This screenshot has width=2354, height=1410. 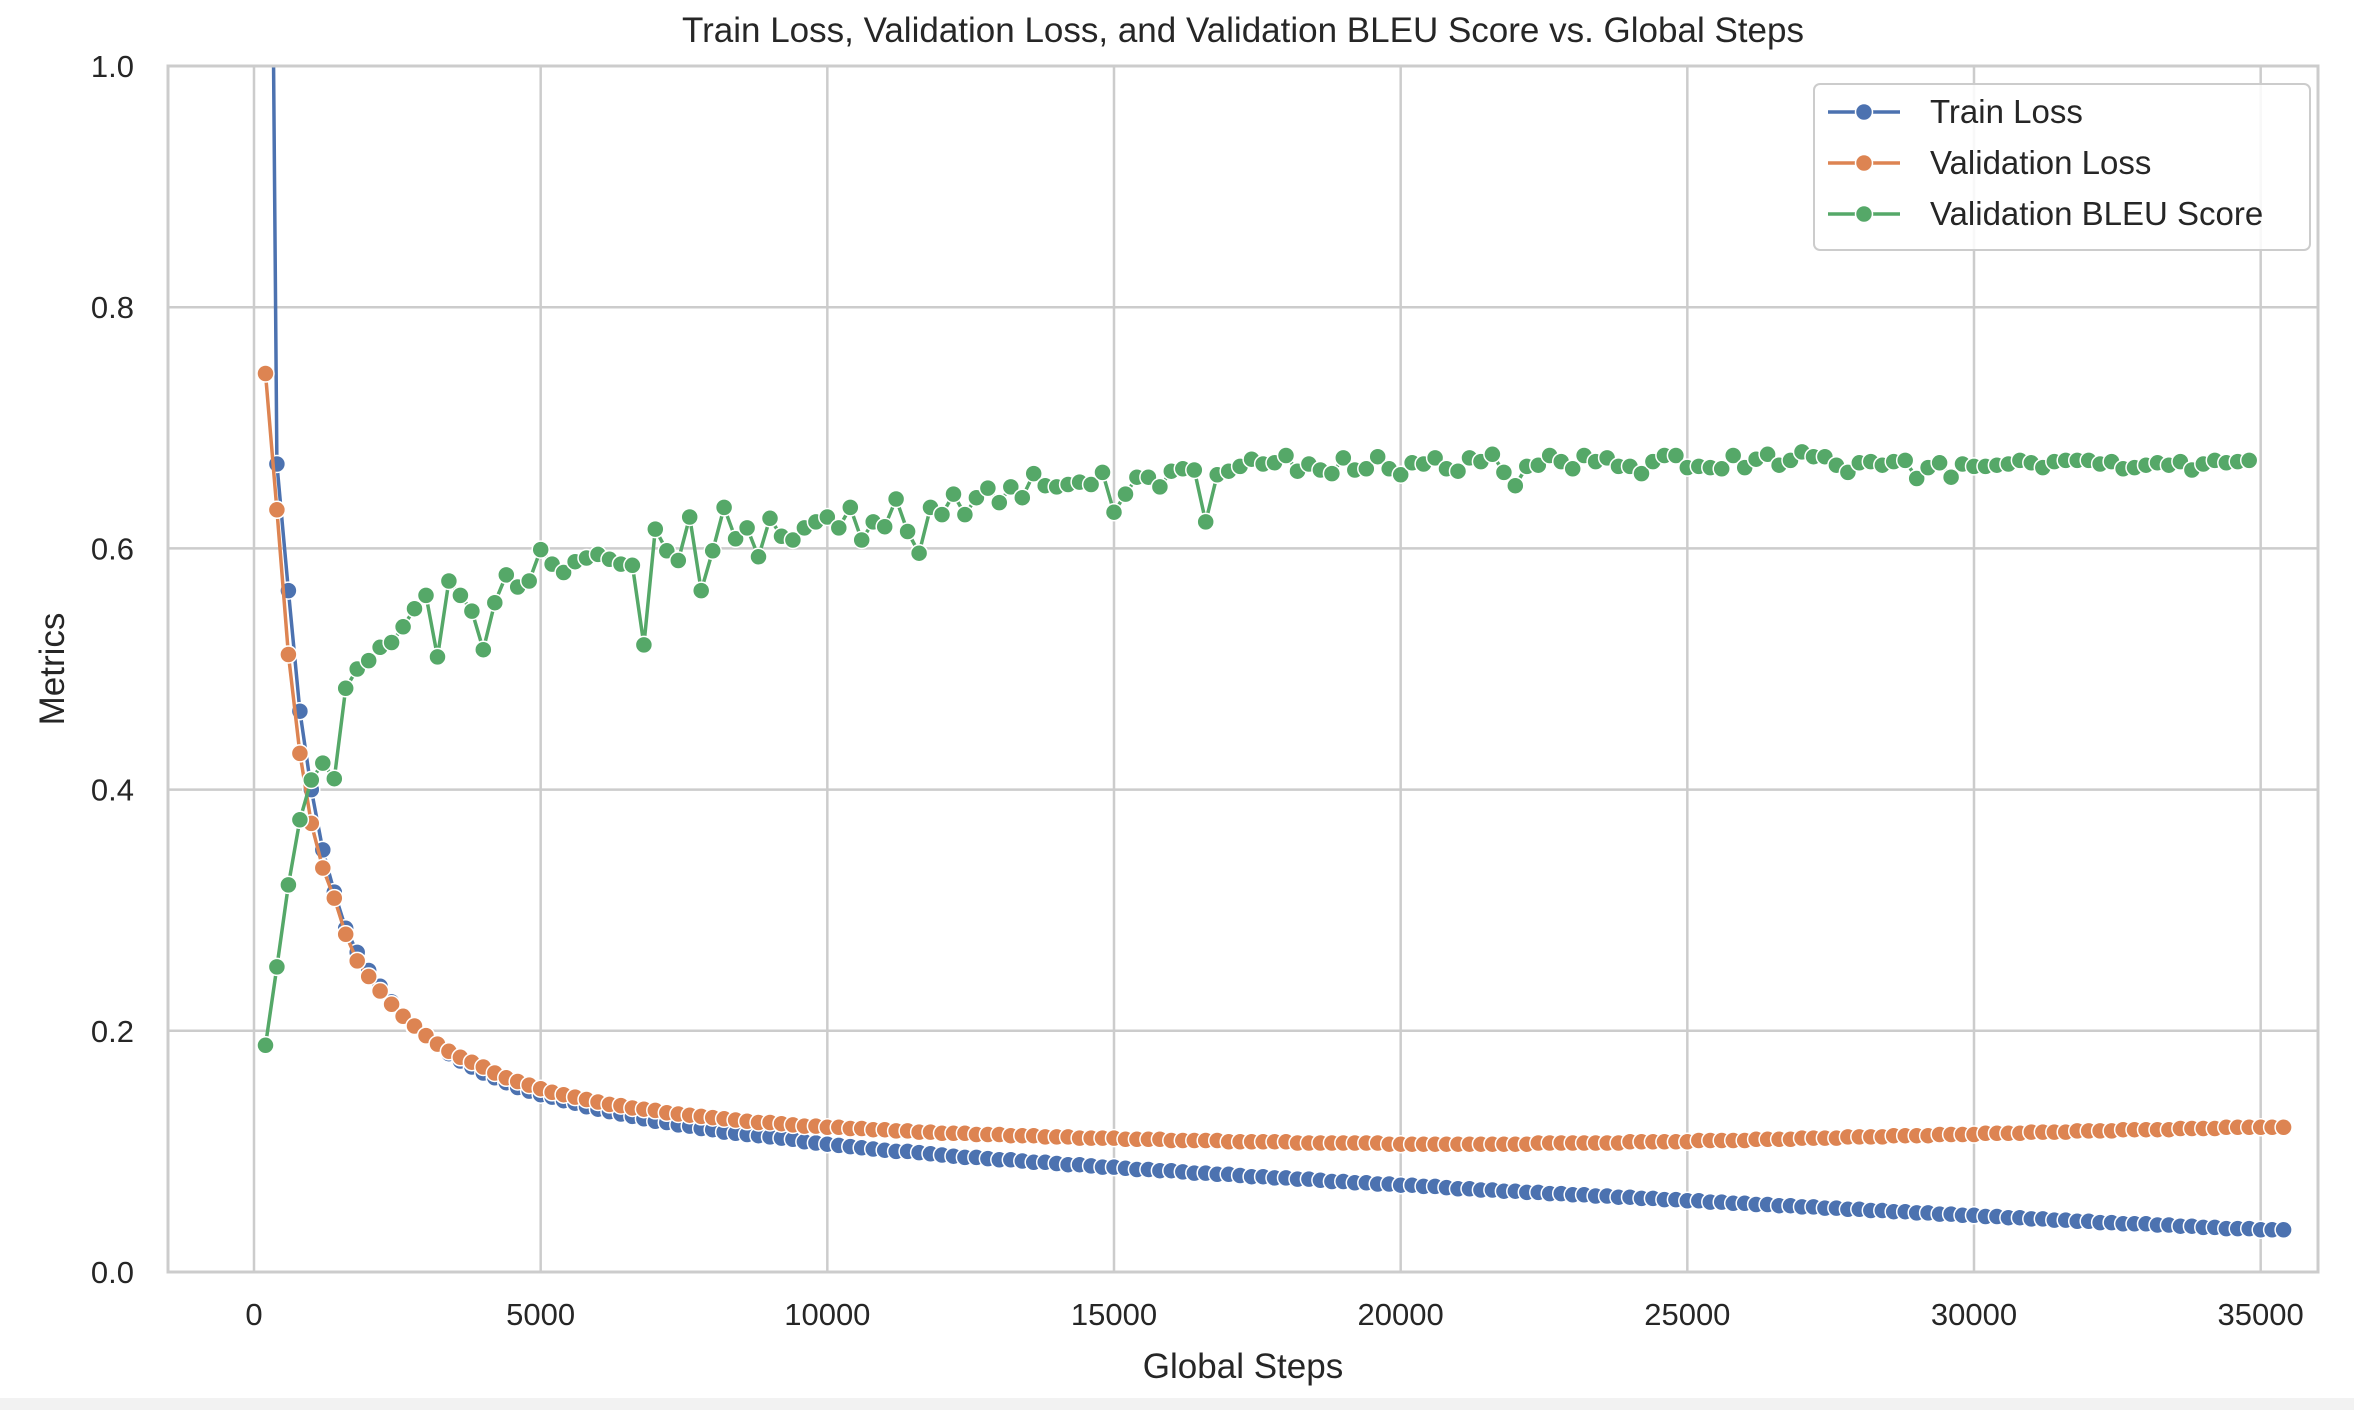 I want to click on y-tick-label: 0.6, so click(x=112, y=548).